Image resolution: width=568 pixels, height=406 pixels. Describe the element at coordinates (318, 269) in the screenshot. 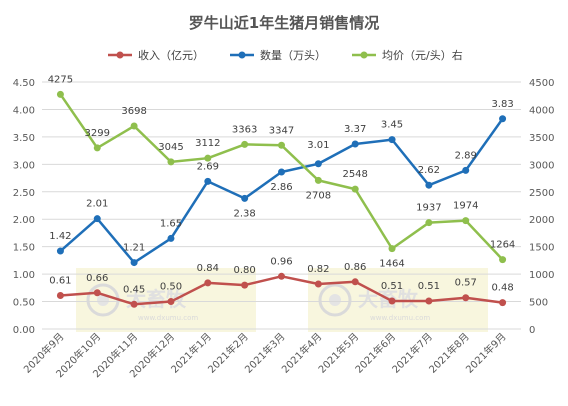

I see `data-label: 0.82` at that location.